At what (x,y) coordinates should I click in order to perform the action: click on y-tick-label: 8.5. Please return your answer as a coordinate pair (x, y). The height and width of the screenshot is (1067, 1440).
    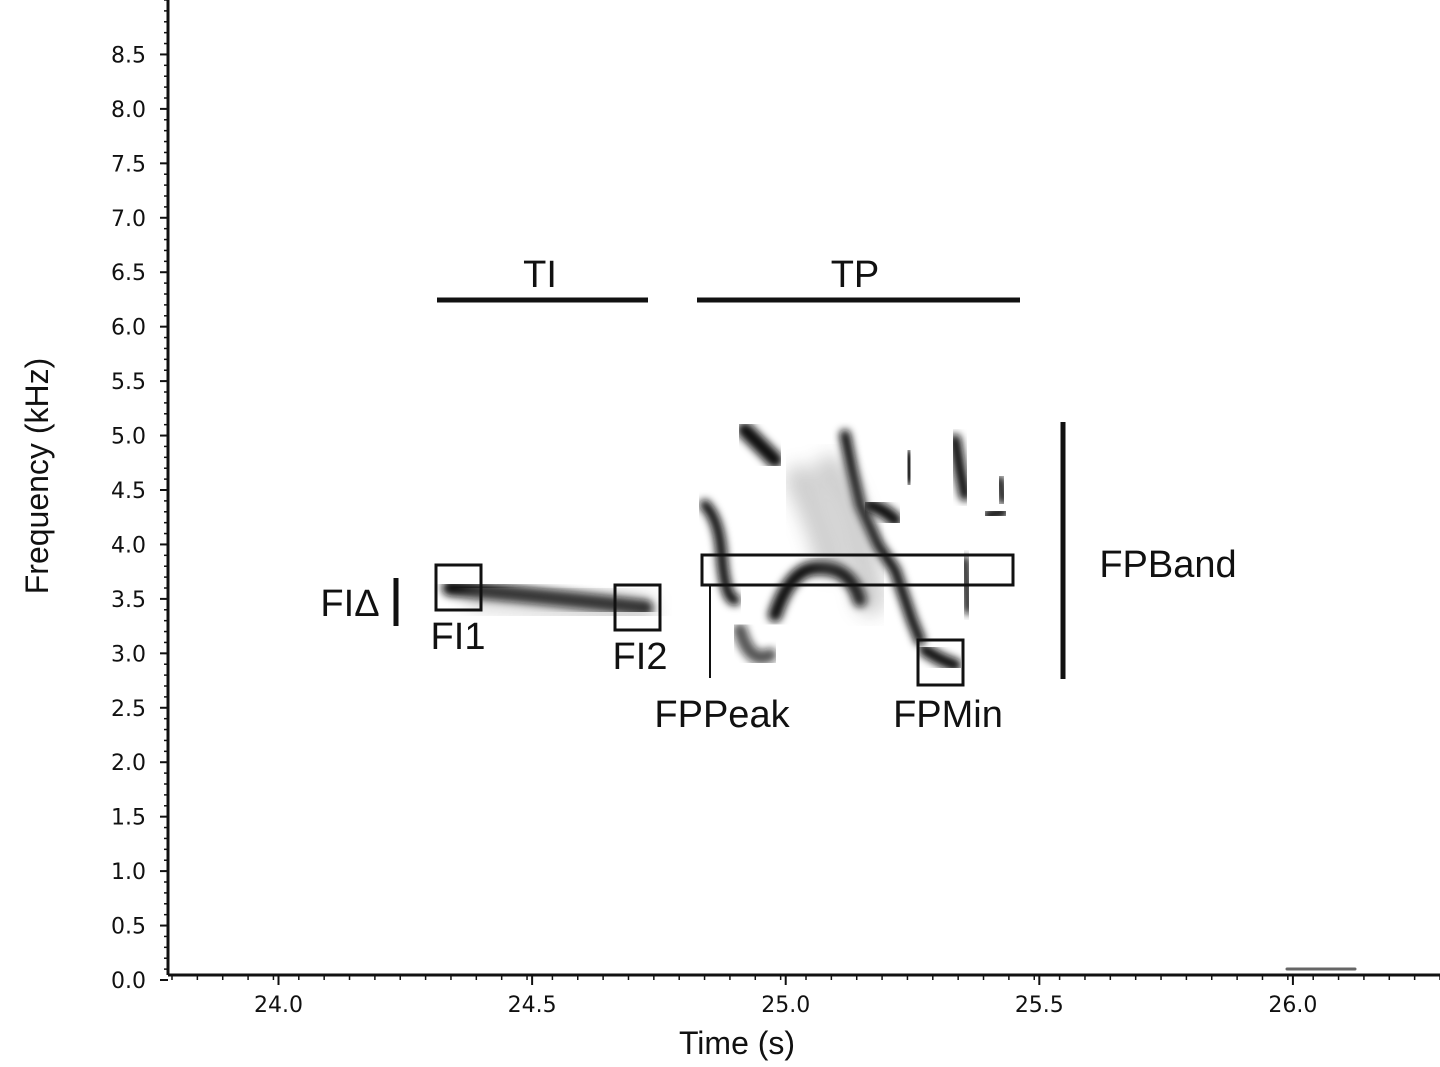
    Looking at the image, I should click on (128, 55).